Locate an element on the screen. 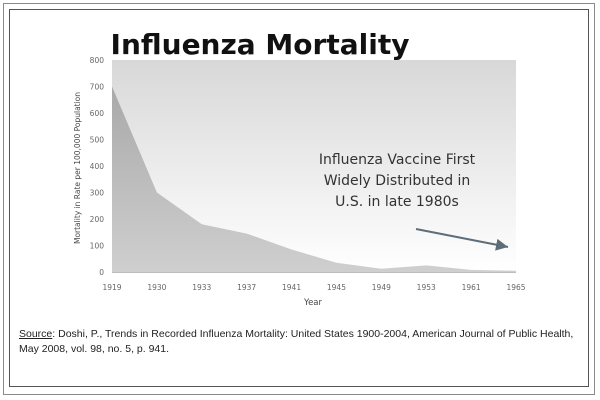  y-tick-label: 700 is located at coordinates (97, 87).